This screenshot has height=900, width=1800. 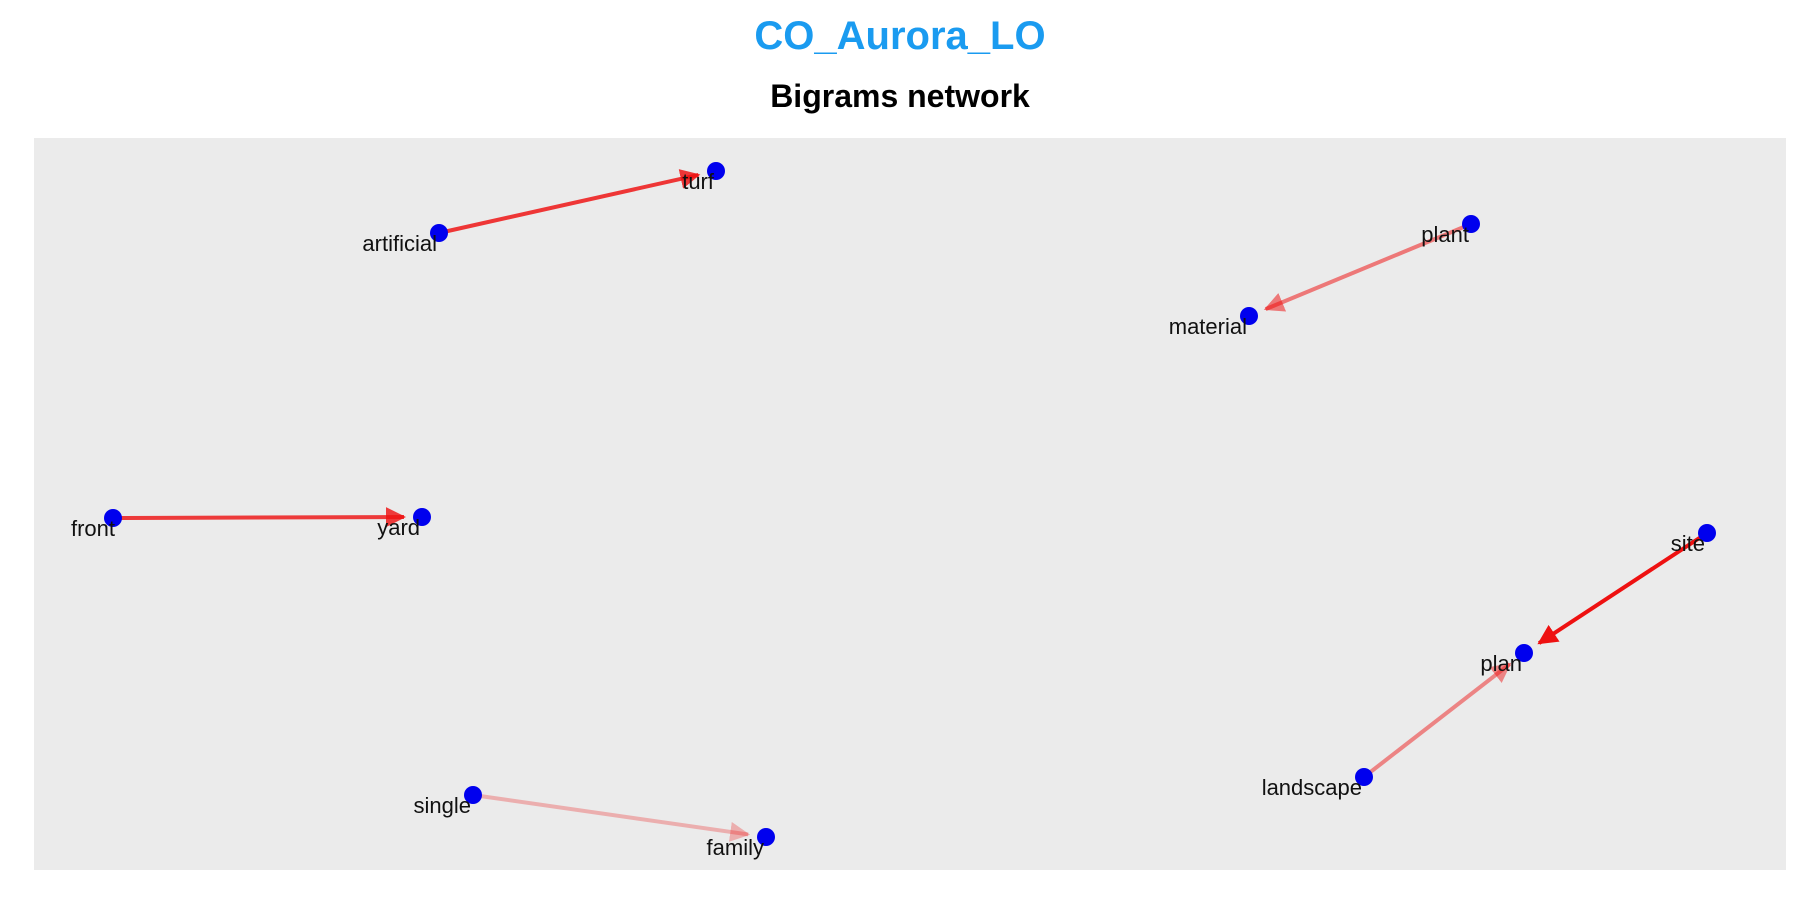 I want to click on edge-front-yard, so click(x=259, y=517).